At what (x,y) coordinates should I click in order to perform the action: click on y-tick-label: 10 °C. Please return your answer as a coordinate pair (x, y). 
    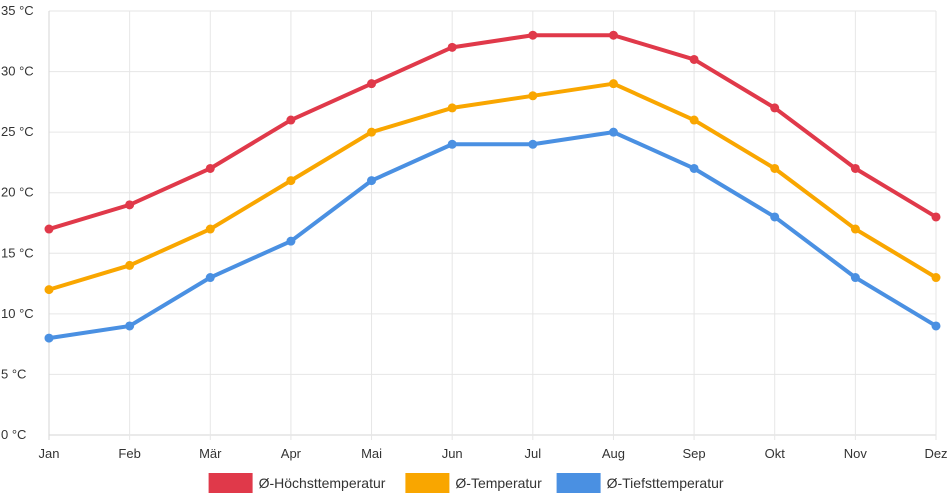
    Looking at the image, I should click on (17, 313).